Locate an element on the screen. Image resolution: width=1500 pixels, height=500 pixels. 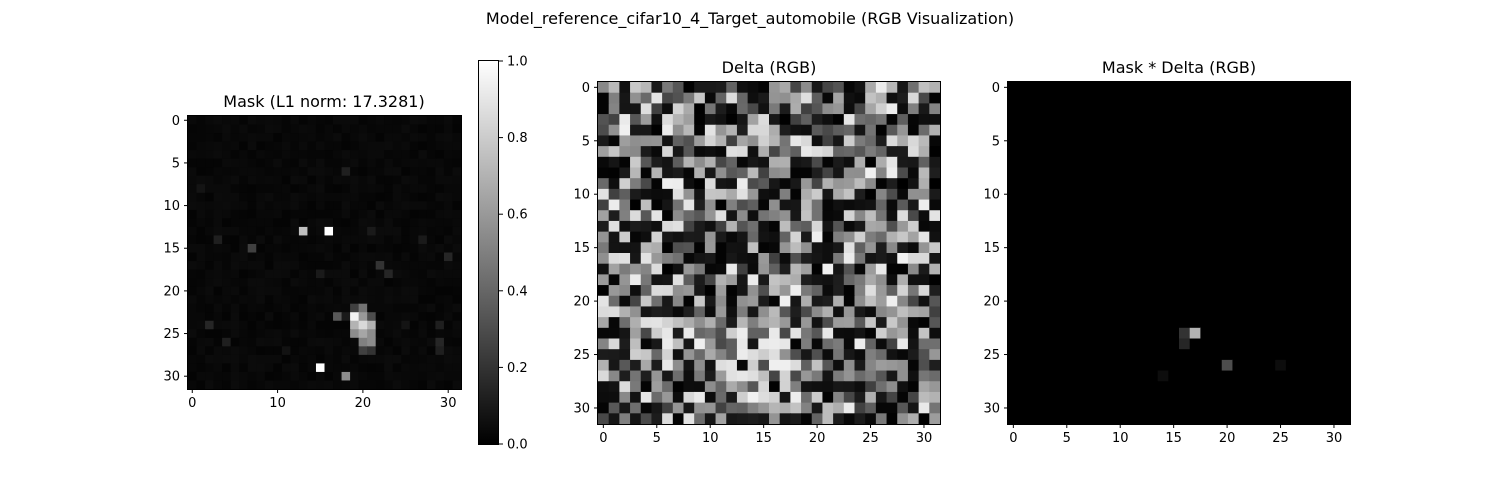
y-tick-label: 25 is located at coordinates (171, 334).